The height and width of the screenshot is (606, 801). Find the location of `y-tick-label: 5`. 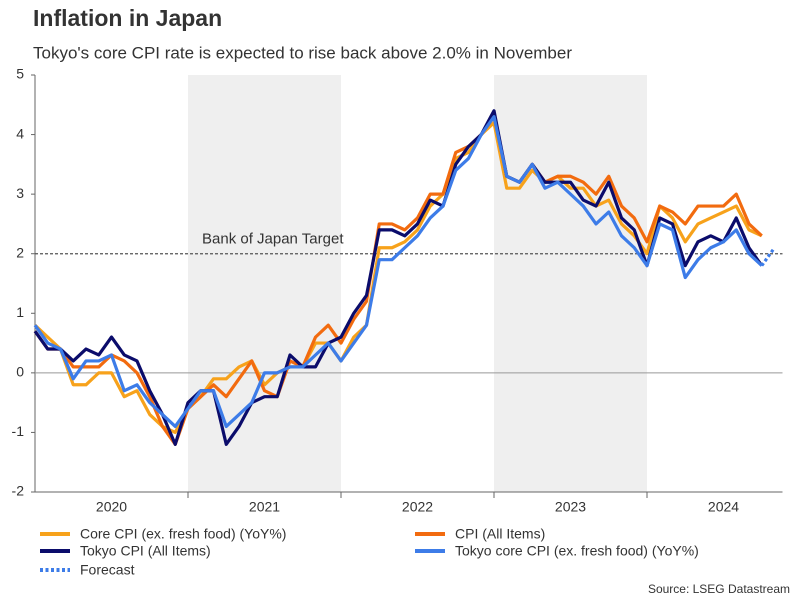

y-tick-label: 5 is located at coordinates (20, 74).